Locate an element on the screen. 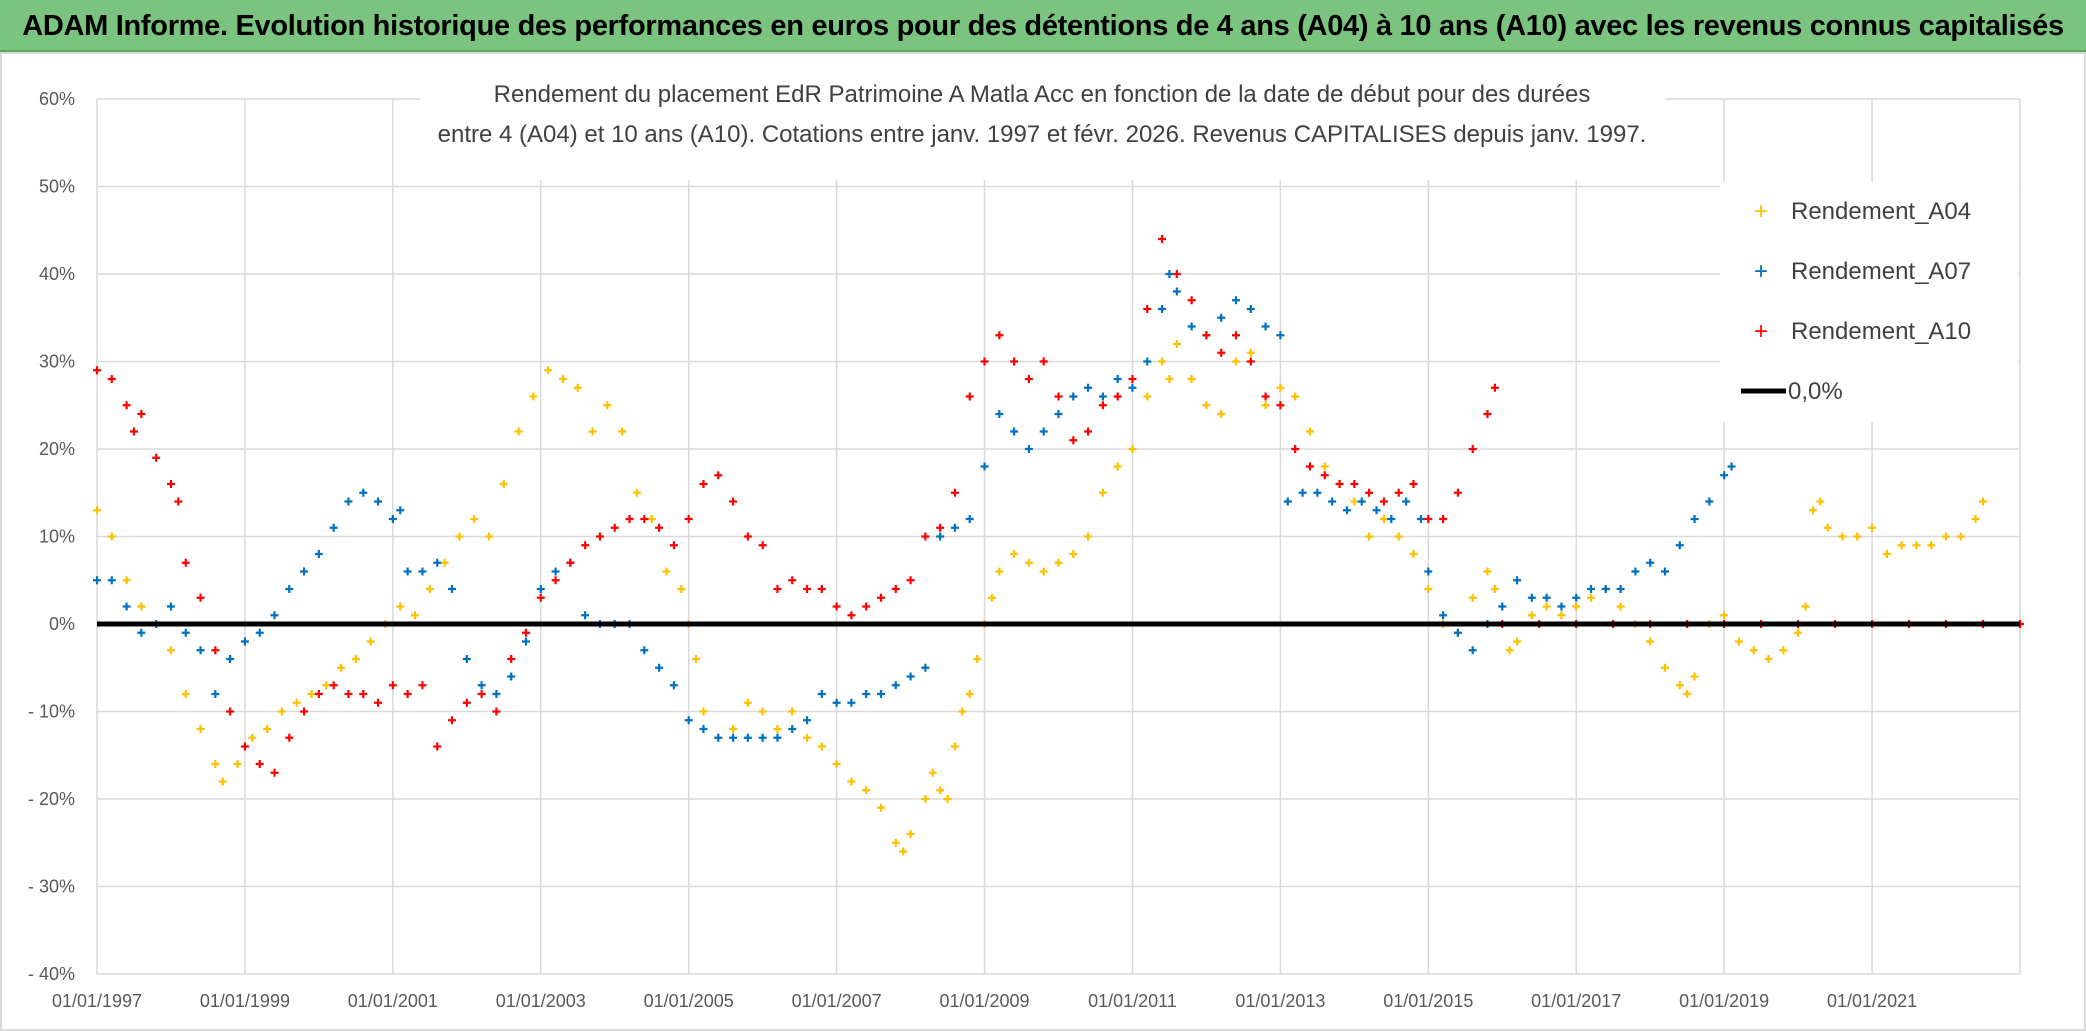 The height and width of the screenshot is (1031, 2086). y-tick-label: 0% is located at coordinates (62, 624).